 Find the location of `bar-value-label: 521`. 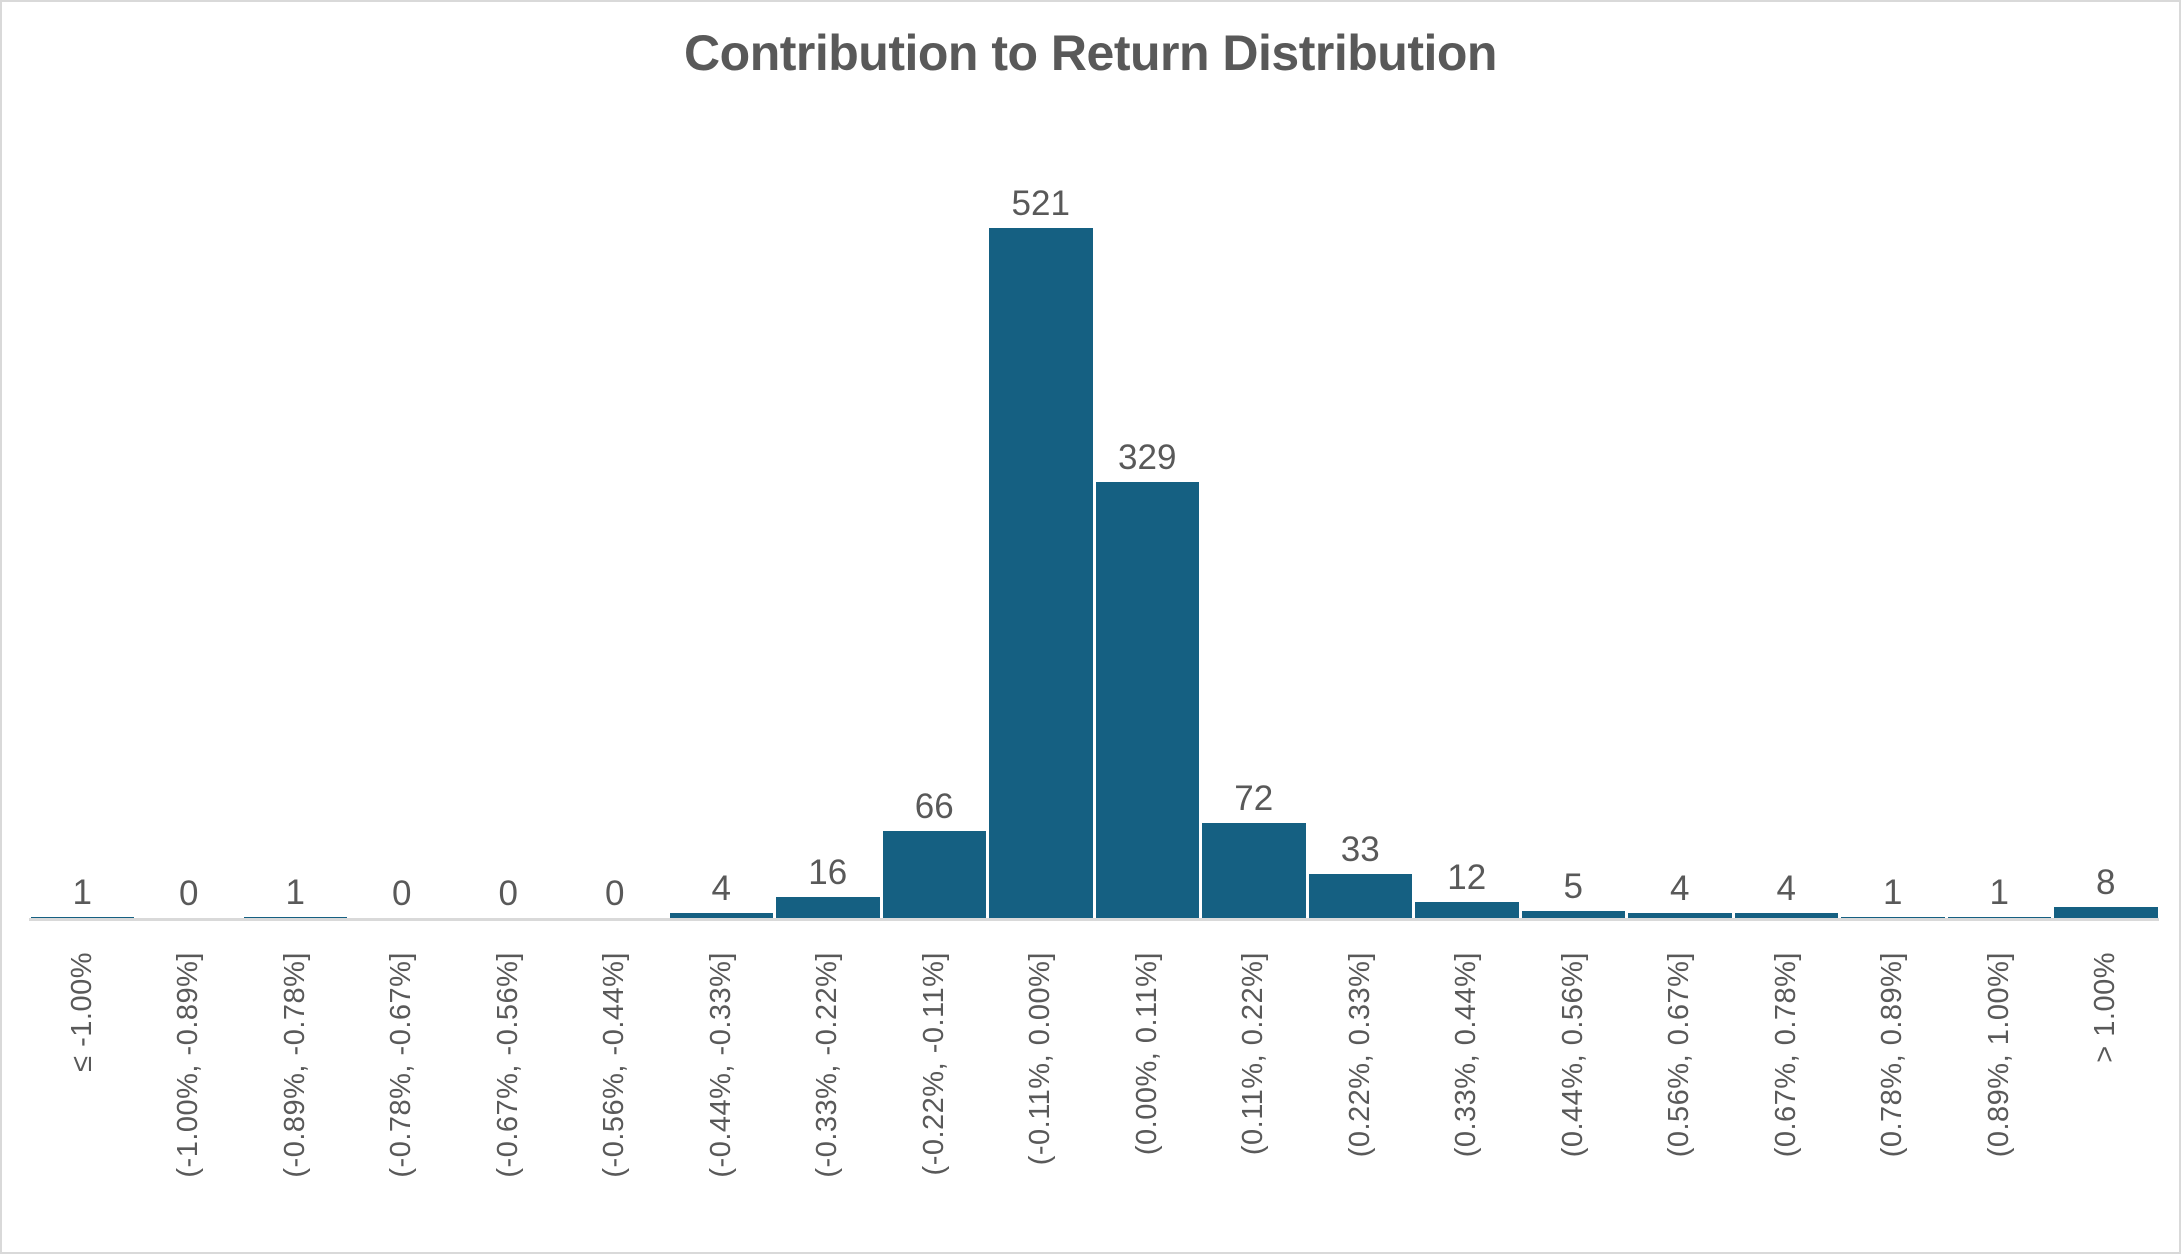

bar-value-label: 521 is located at coordinates (1040, 203).